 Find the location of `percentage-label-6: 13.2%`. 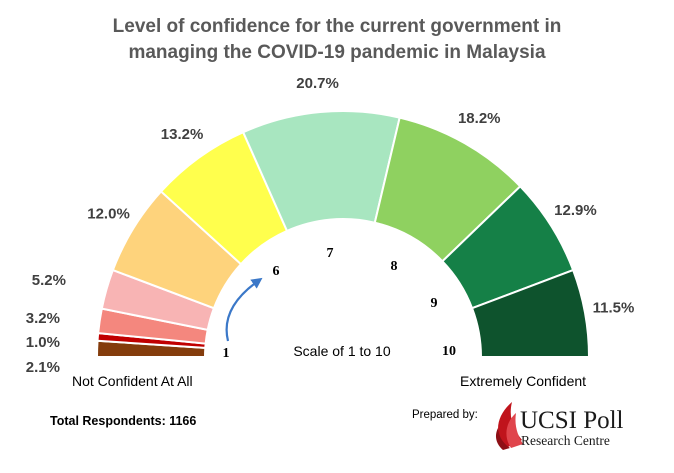

percentage-label-6: 13.2% is located at coordinates (182, 134).